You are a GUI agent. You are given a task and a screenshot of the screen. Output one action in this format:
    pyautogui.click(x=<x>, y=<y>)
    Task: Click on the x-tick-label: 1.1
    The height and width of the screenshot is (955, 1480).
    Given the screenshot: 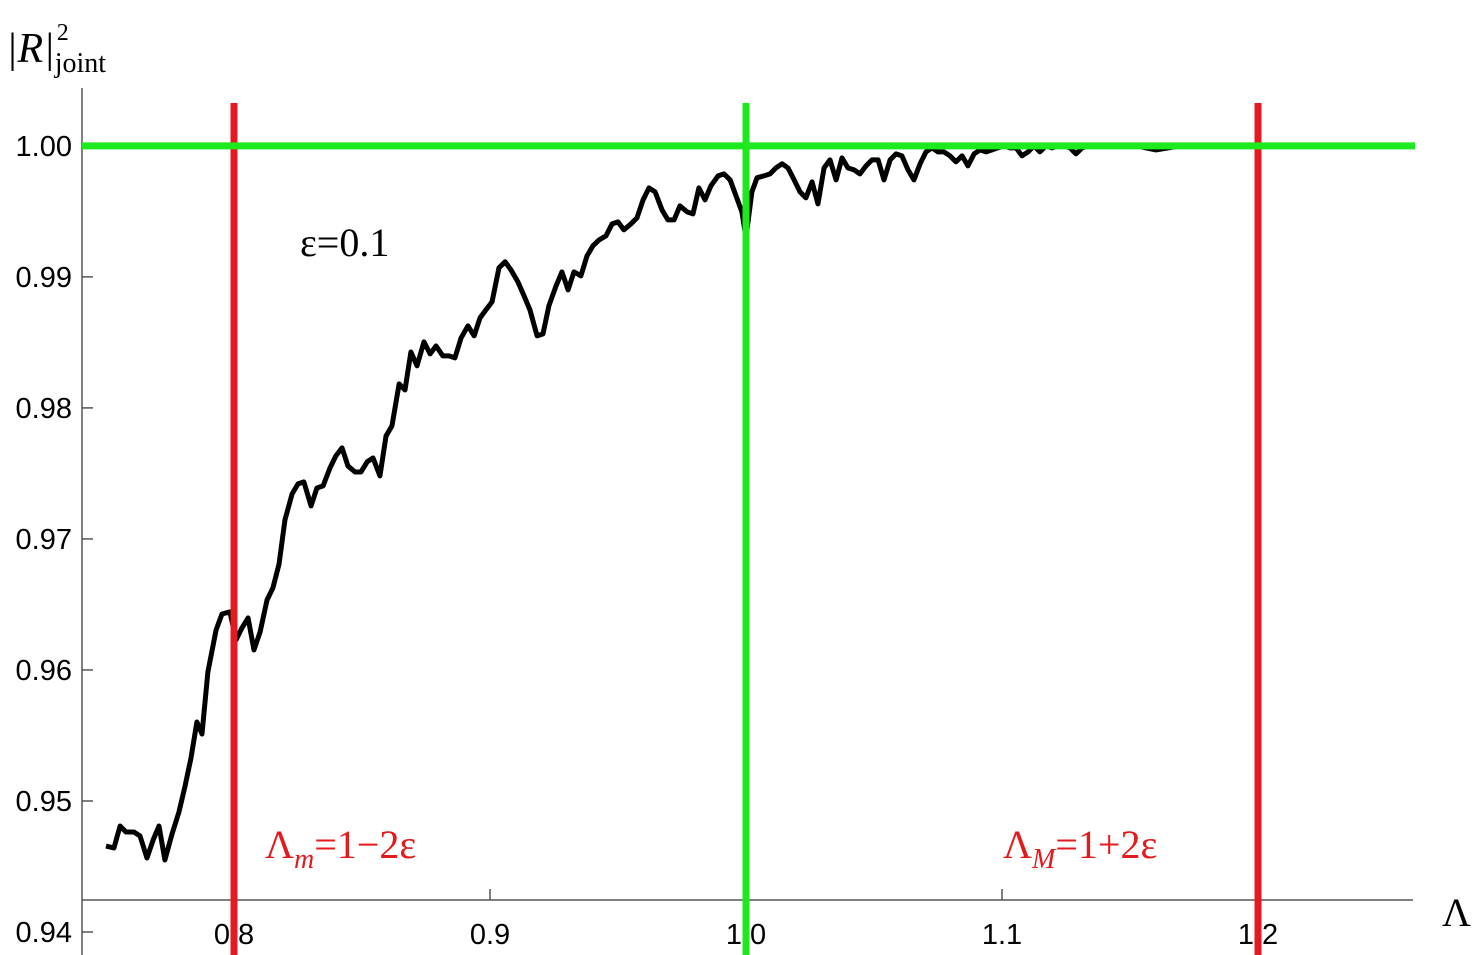 What is the action you would take?
    pyautogui.click(x=1002, y=935)
    